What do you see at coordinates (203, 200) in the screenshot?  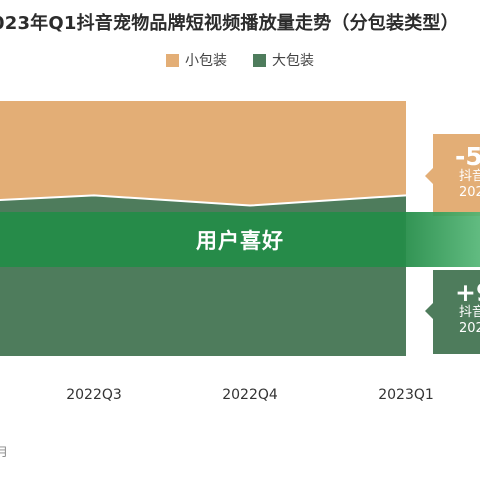 I see `series-boundary-line` at bounding box center [203, 200].